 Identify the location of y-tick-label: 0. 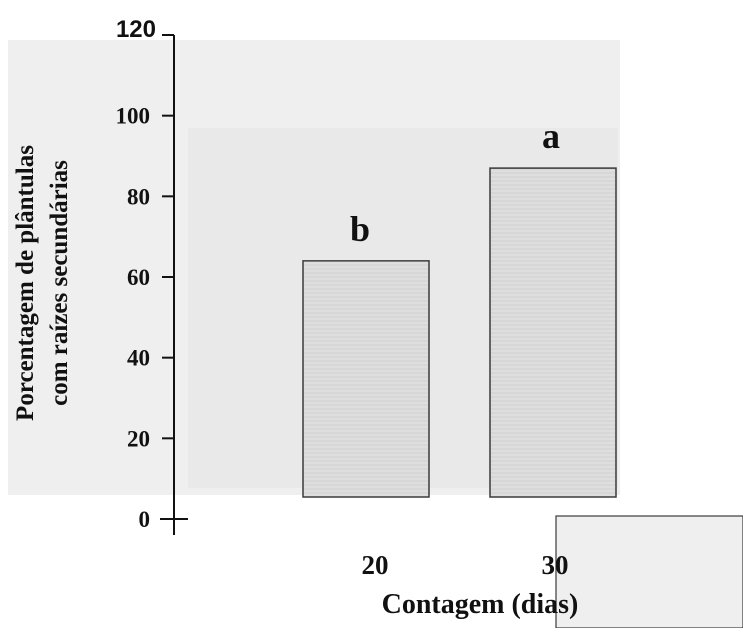
(145, 519).